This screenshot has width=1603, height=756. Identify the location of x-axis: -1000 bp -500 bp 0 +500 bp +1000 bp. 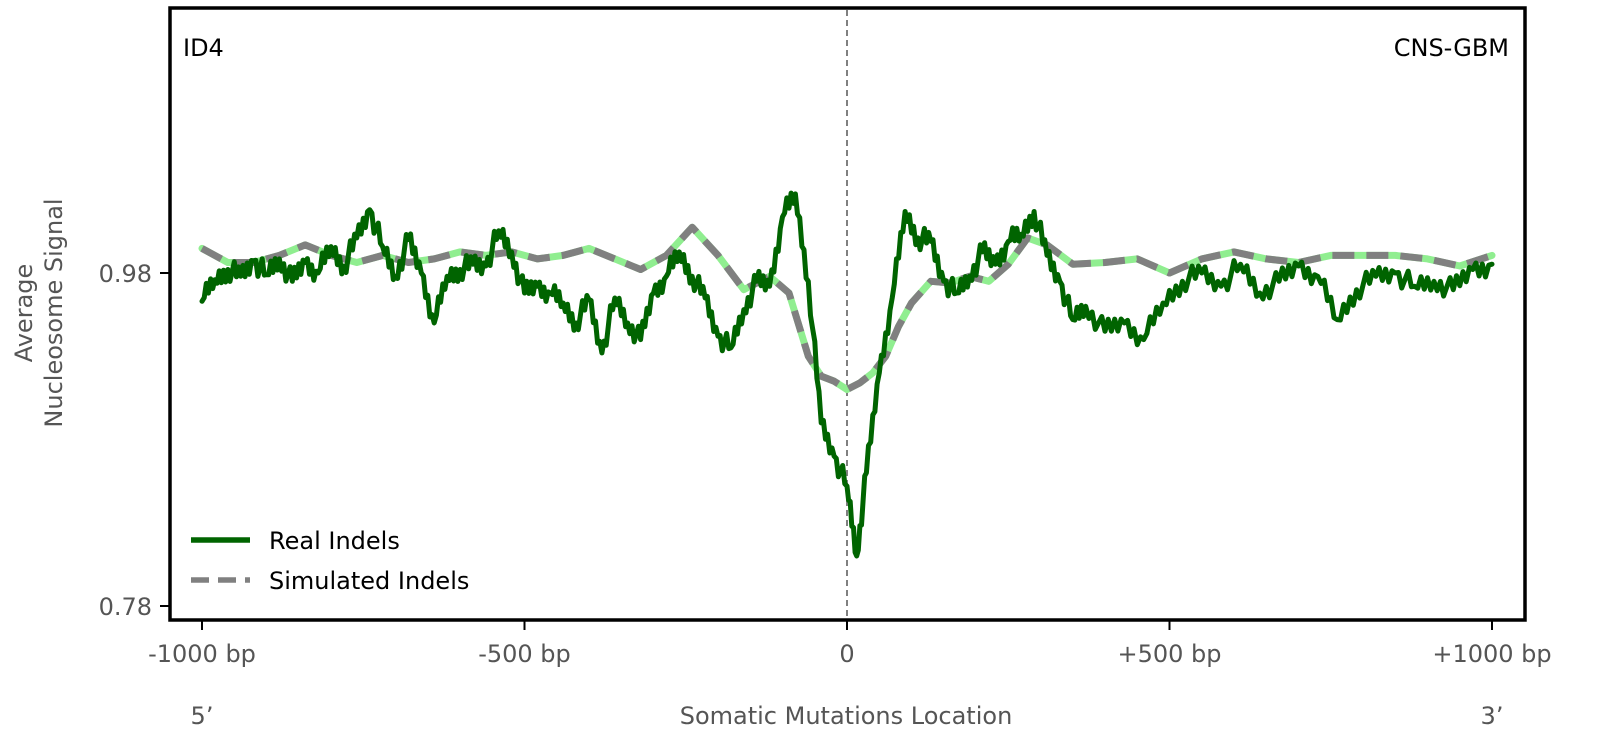
(850, 644).